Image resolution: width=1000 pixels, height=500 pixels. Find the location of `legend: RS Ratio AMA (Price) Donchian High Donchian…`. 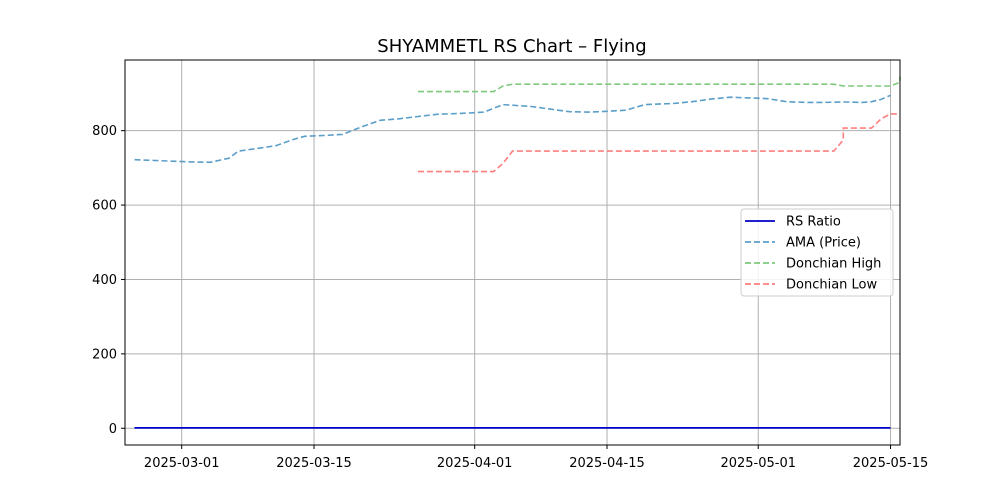

legend: RS Ratio AMA (Price) Donchian High Donchian… is located at coordinates (817, 252).